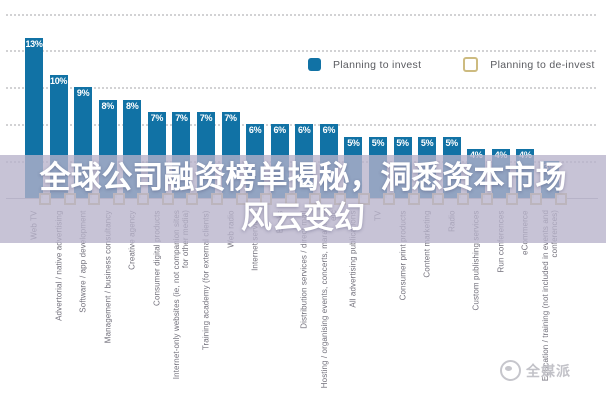  I want to click on bar-value-label: 10%, so click(59, 81).